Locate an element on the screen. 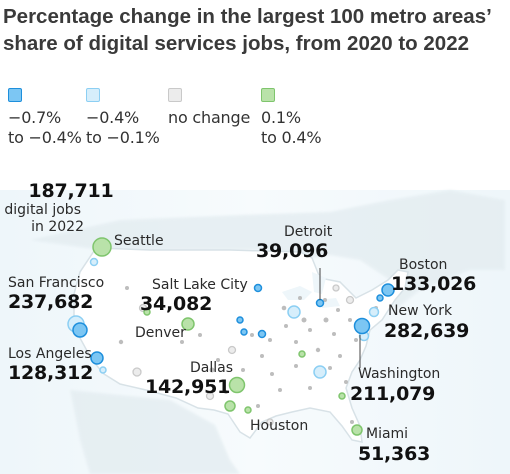 This screenshot has height=474, width=510. city-label-salt-lake-city: Salt Lake City is located at coordinates (200, 285).